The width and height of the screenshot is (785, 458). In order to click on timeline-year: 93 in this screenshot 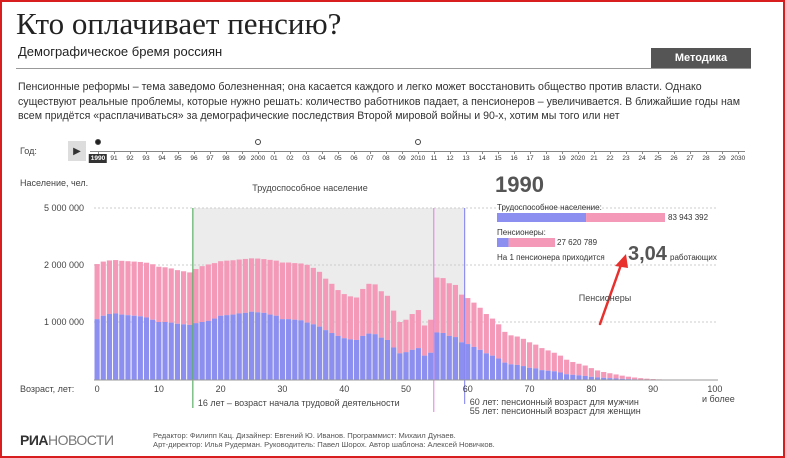, I will do `click(146, 158)`.